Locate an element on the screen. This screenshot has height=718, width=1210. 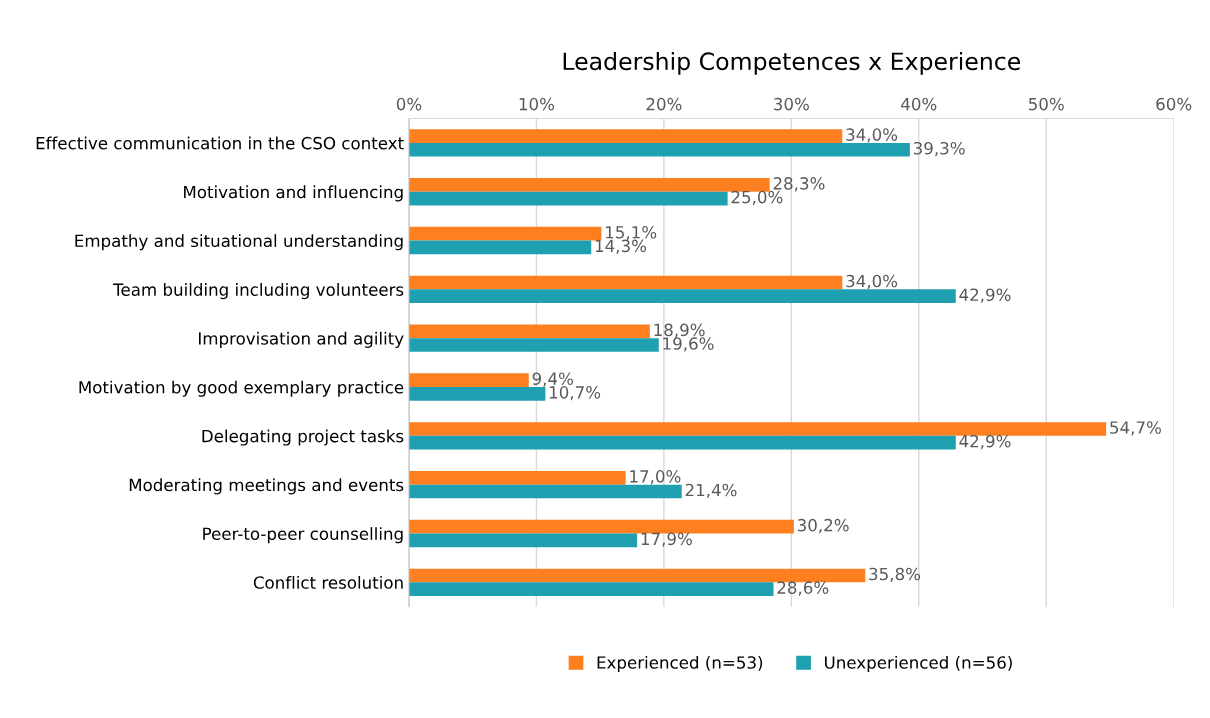
data-label: 17,0% is located at coordinates (655, 477).